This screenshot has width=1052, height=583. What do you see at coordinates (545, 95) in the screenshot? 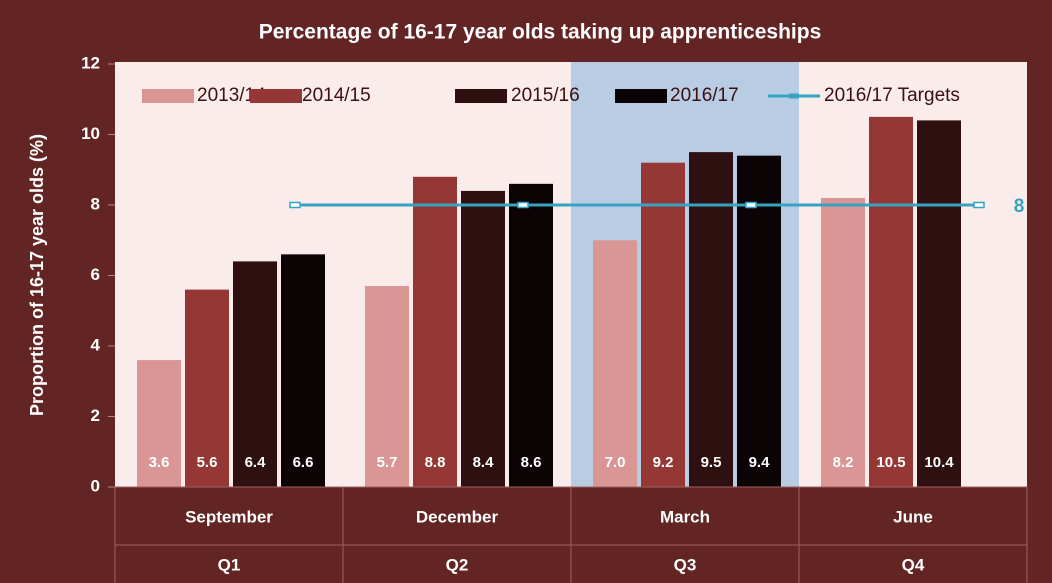
I see `legend-label: 2015/16` at bounding box center [545, 95].